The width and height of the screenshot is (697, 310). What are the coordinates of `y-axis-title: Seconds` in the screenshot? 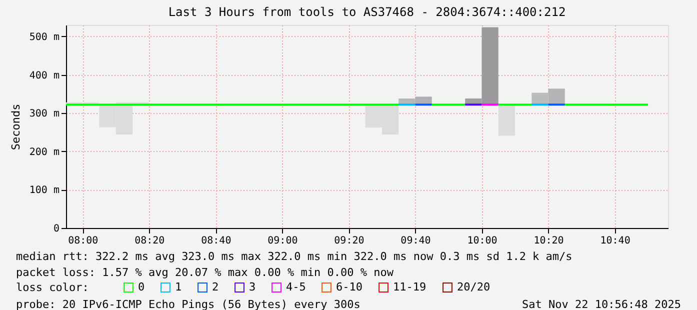 It's located at (15, 127).